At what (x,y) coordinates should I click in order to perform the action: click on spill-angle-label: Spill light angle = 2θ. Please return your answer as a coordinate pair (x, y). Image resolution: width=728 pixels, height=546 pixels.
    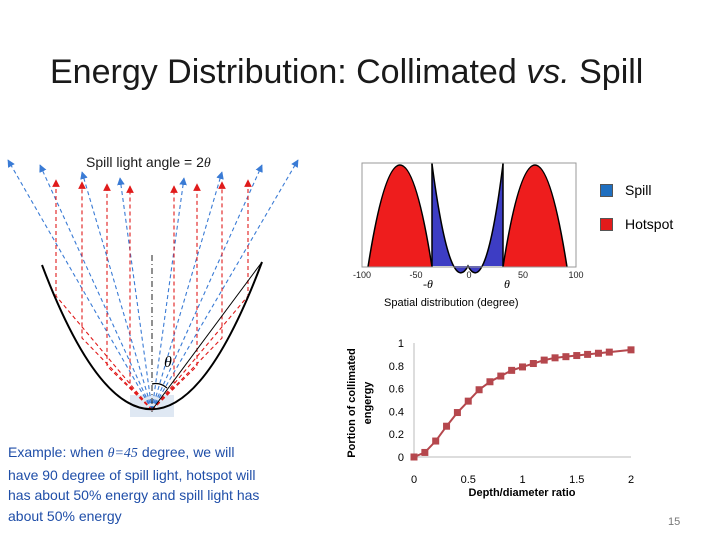
    Looking at the image, I should click on (148, 163).